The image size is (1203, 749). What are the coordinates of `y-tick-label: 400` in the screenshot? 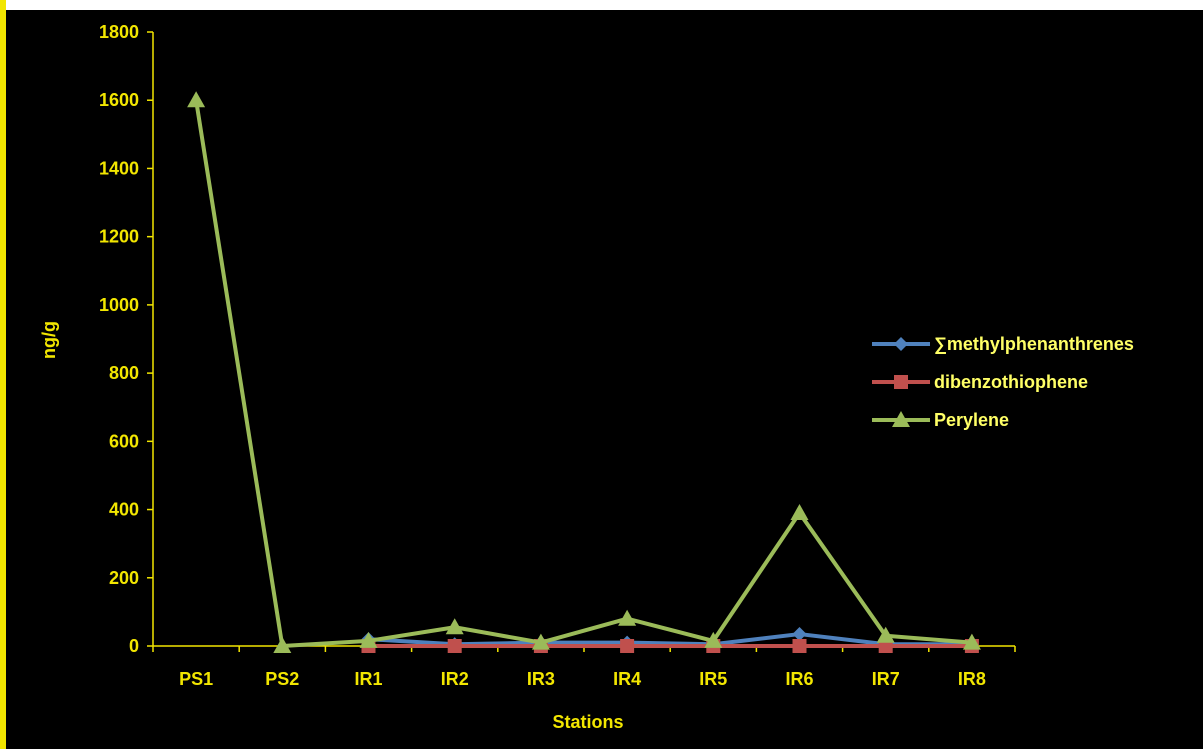 It's located at (124, 510).